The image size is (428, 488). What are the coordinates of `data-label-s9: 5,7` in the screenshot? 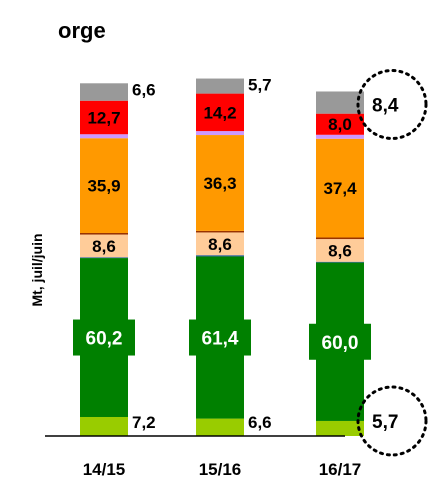 It's located at (260, 85).